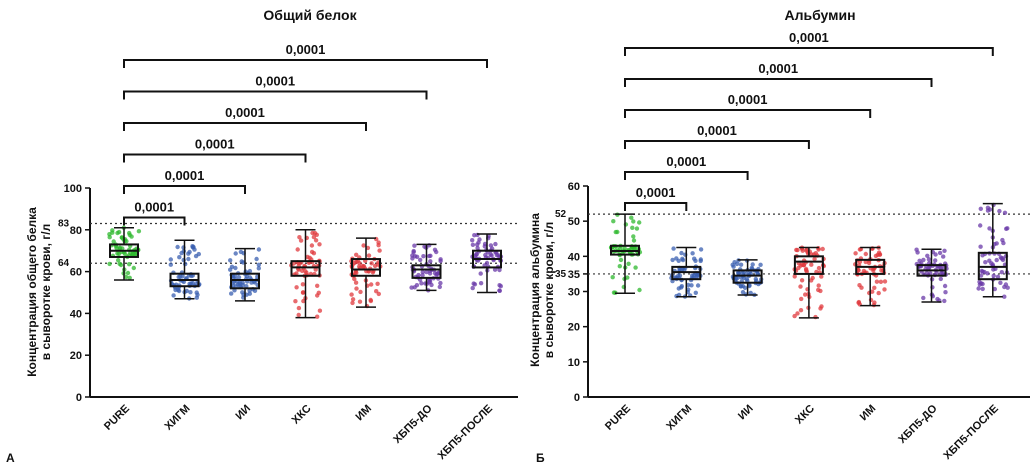 The width and height of the screenshot is (1036, 471). What do you see at coordinates (245, 274) in the screenshot?
I see `box-ИИ` at bounding box center [245, 274].